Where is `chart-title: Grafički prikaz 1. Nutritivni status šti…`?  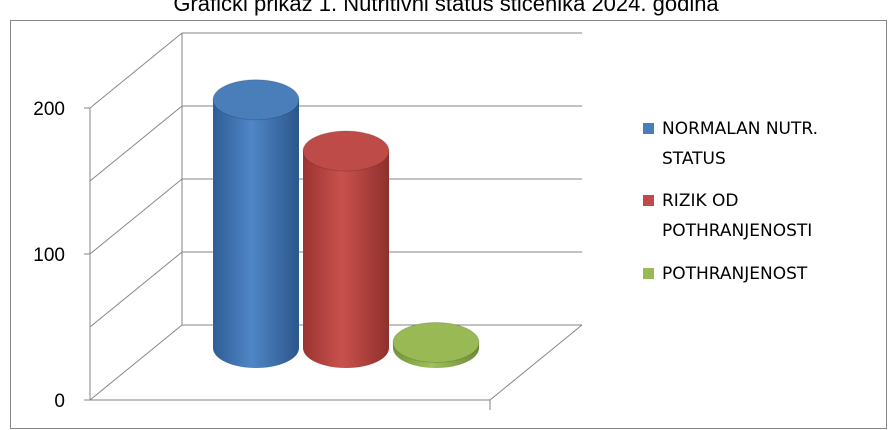
chart-title: Grafički prikaz 1. Nutritivni status šti… is located at coordinates (446, 8).